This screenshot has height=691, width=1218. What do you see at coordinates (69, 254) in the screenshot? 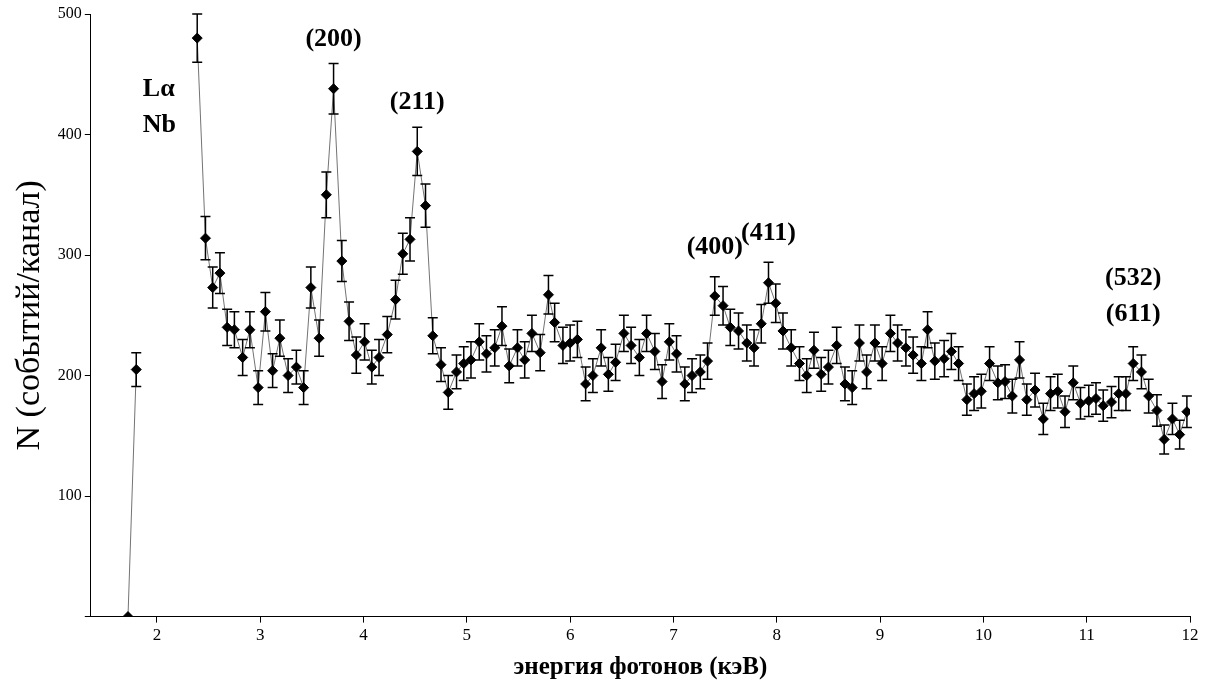
I see `y-tick-label: 300` at bounding box center [69, 254].